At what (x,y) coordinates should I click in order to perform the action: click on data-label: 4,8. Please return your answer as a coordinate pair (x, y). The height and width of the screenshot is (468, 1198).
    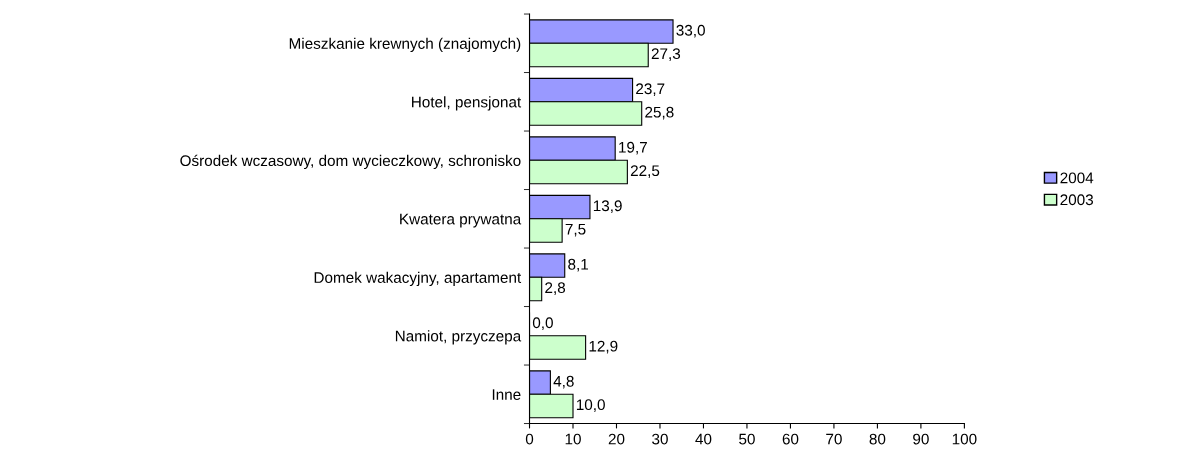
    Looking at the image, I should click on (563, 382).